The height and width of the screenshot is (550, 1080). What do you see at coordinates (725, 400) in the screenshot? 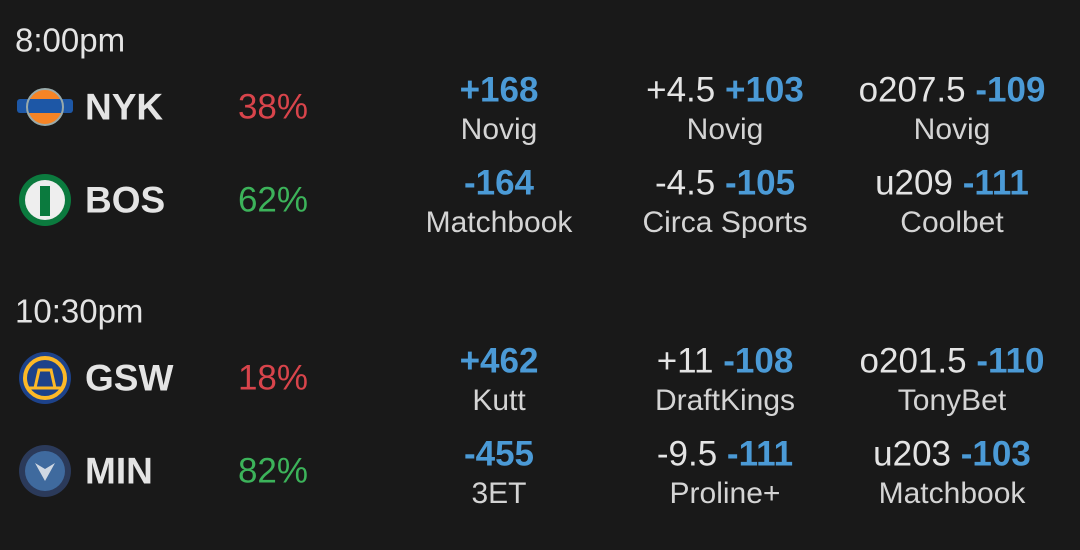
I see `sportsbook: DraftKings` at bounding box center [725, 400].